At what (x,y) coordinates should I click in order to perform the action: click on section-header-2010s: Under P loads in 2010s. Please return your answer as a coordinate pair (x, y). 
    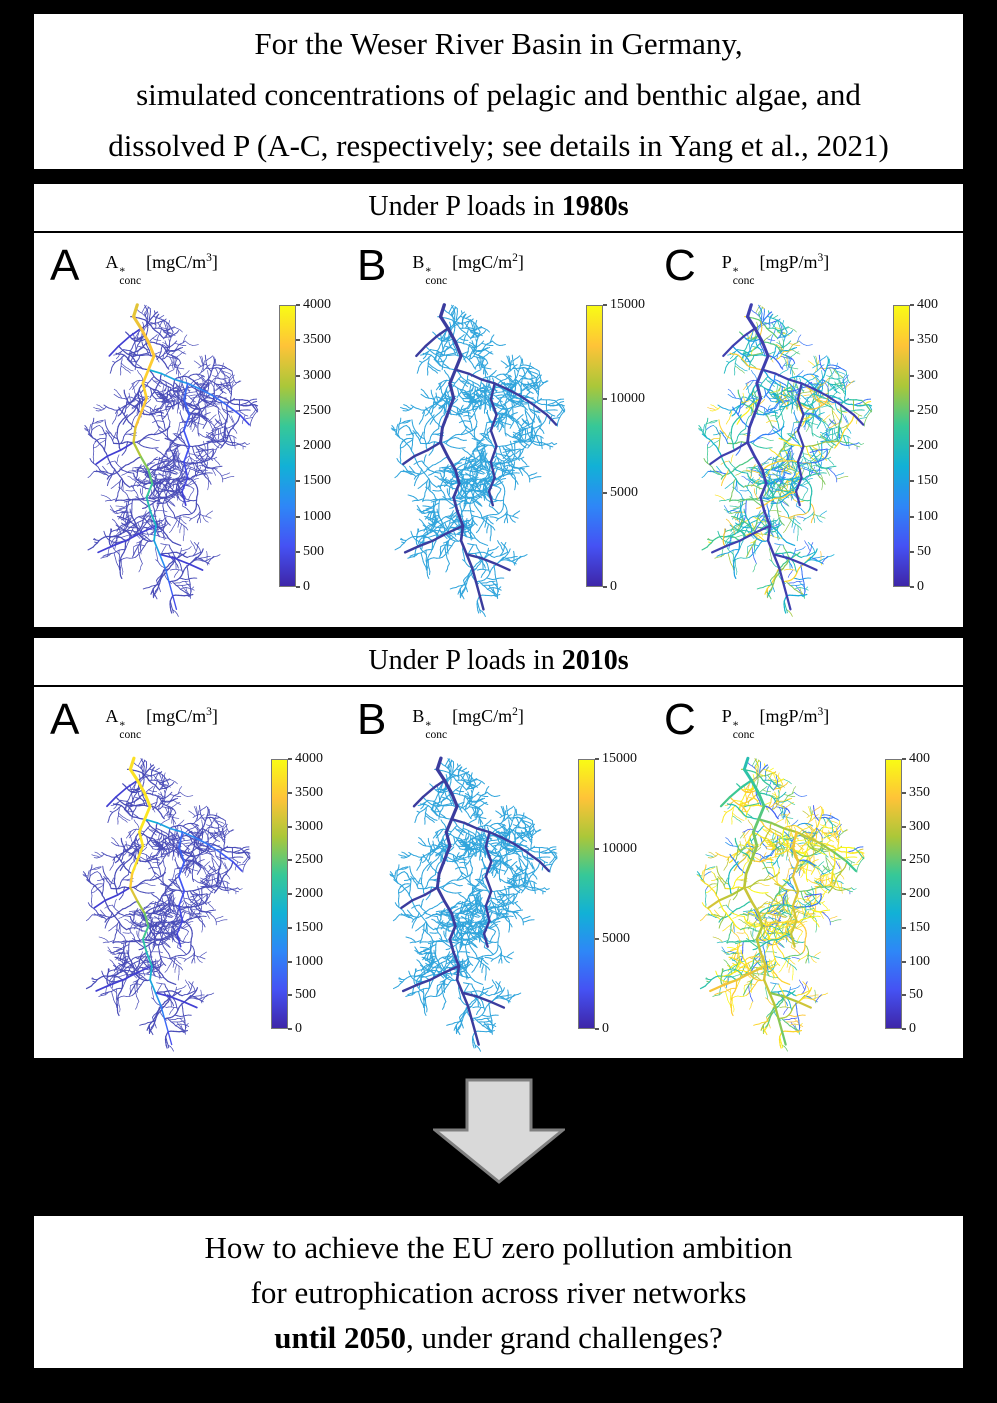
    Looking at the image, I should click on (498, 662).